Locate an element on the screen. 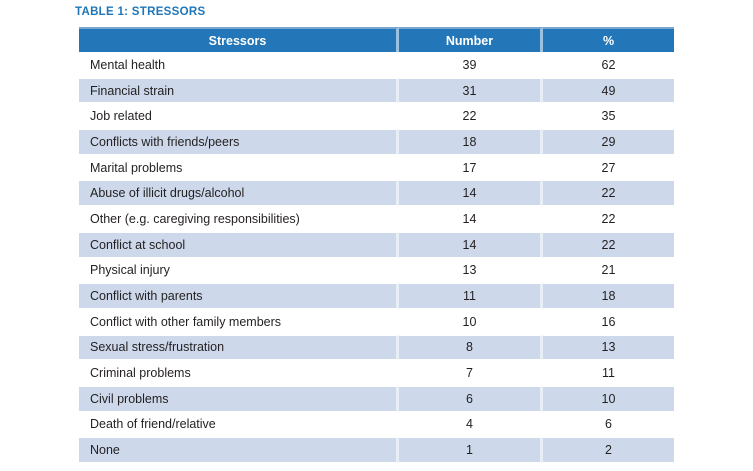 Image resolution: width=753 pixels, height=471 pixels. percent-cell: 62 is located at coordinates (608, 65).